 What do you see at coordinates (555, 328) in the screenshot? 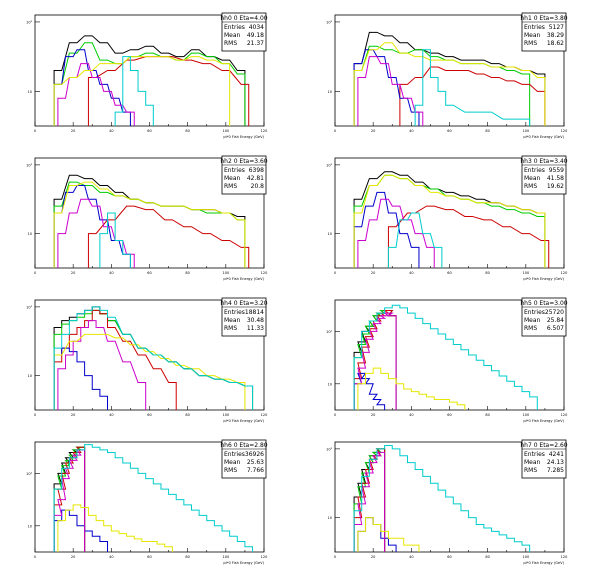
I see `stats-value: 6.507` at bounding box center [555, 328].